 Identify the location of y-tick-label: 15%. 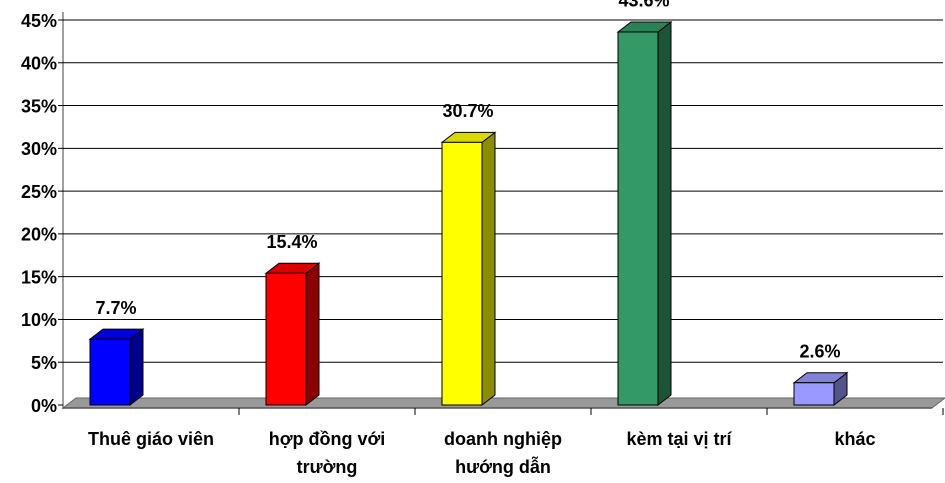
(39, 277).